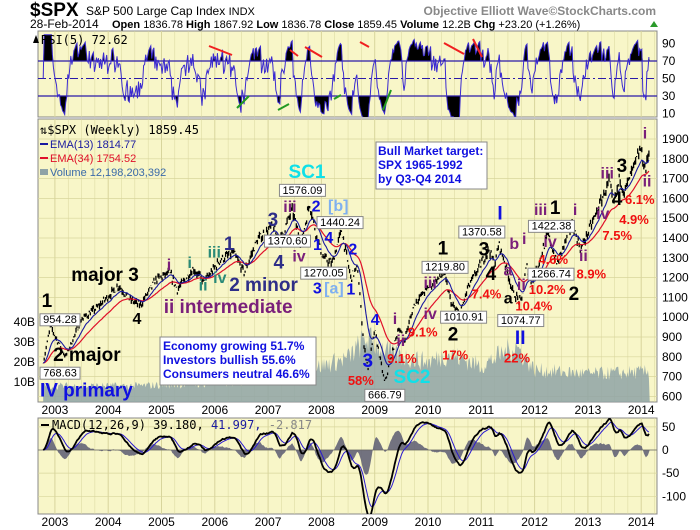 Image resolution: width=700 pixels, height=530 pixels. What do you see at coordinates (36, 39) in the screenshot?
I see `rsi-legend-icon` at bounding box center [36, 39].